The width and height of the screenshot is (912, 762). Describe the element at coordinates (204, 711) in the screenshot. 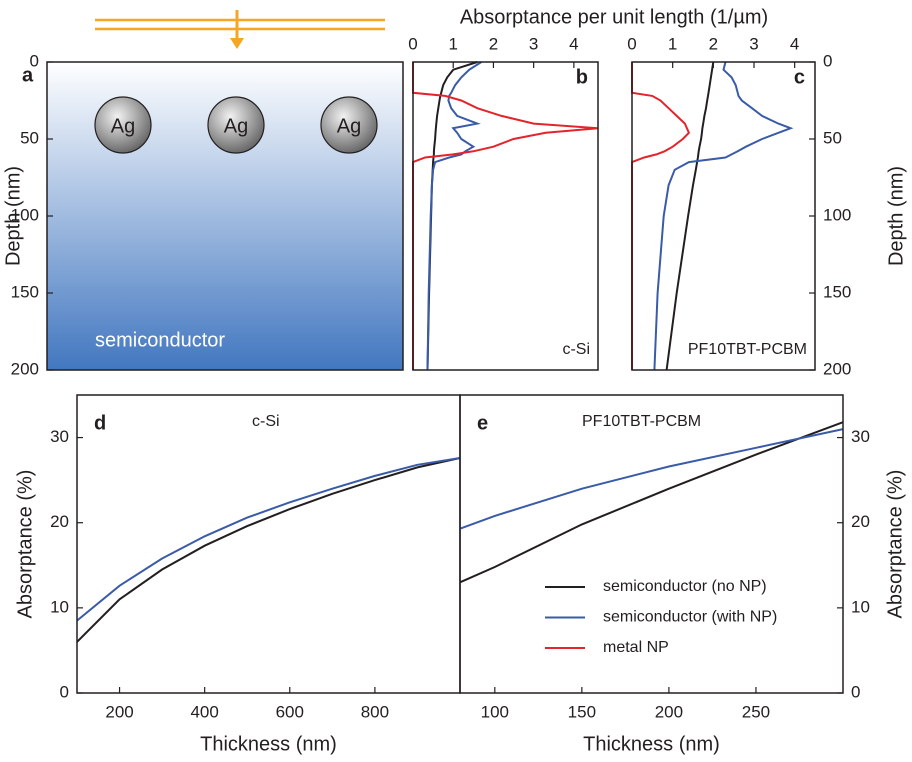

I see `x-tick-label: 400` at that location.